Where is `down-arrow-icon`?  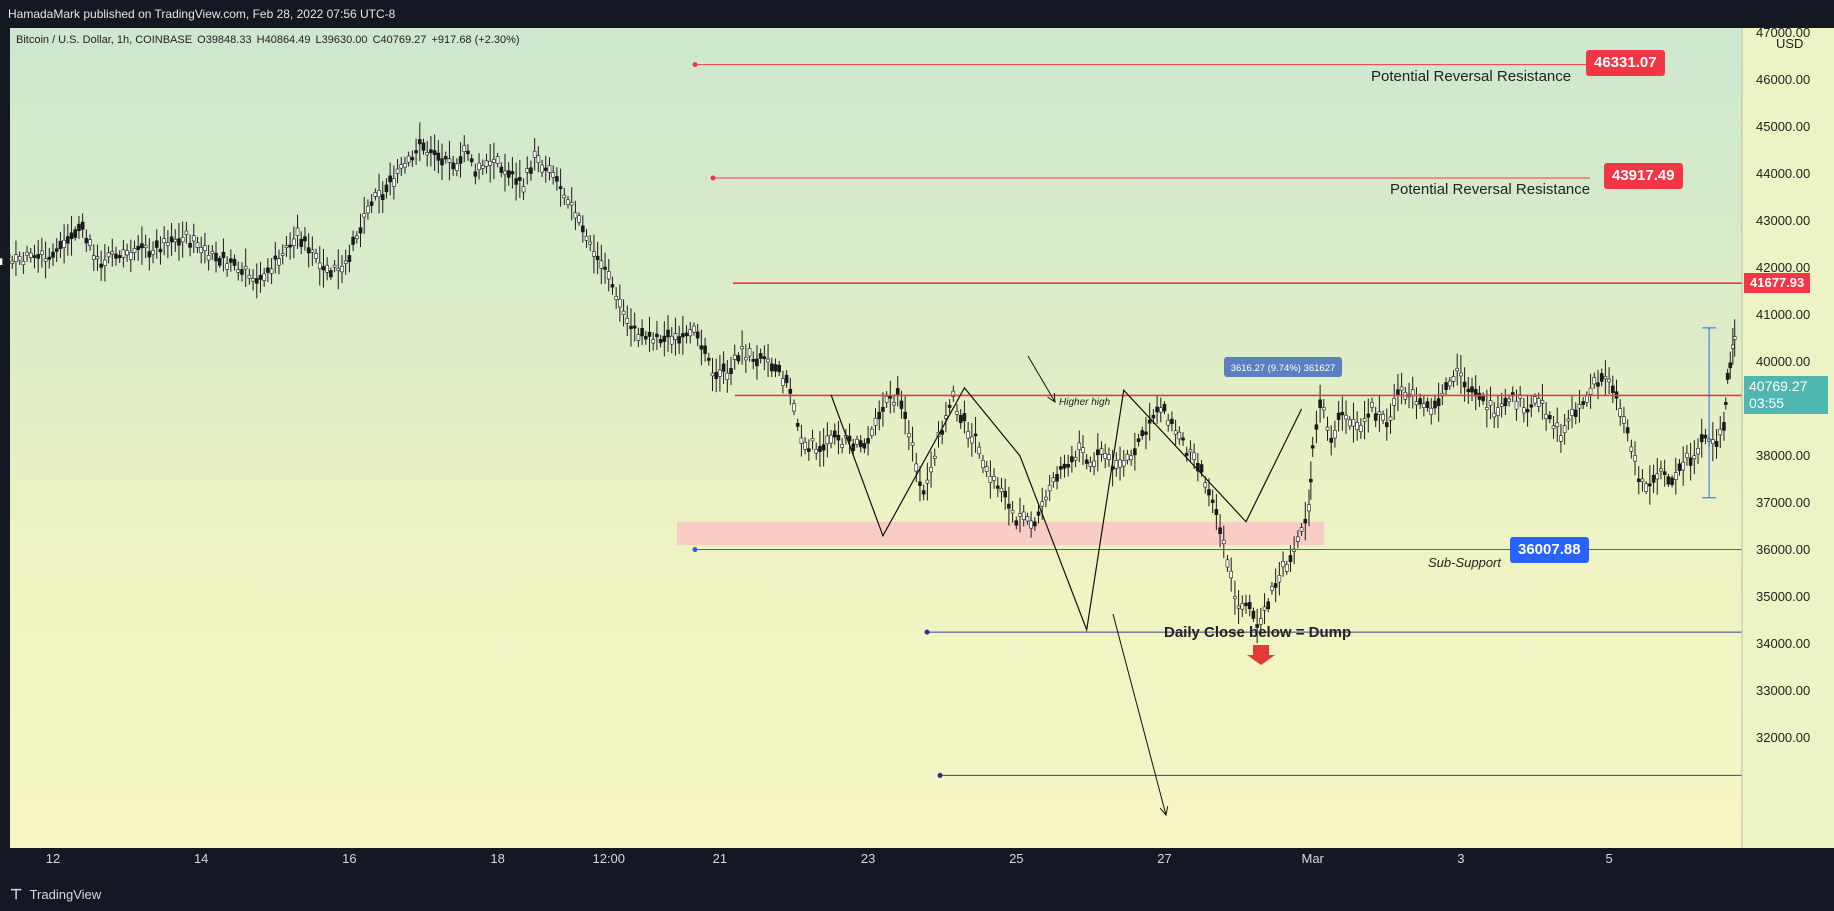
down-arrow-icon is located at coordinates (1261, 655).